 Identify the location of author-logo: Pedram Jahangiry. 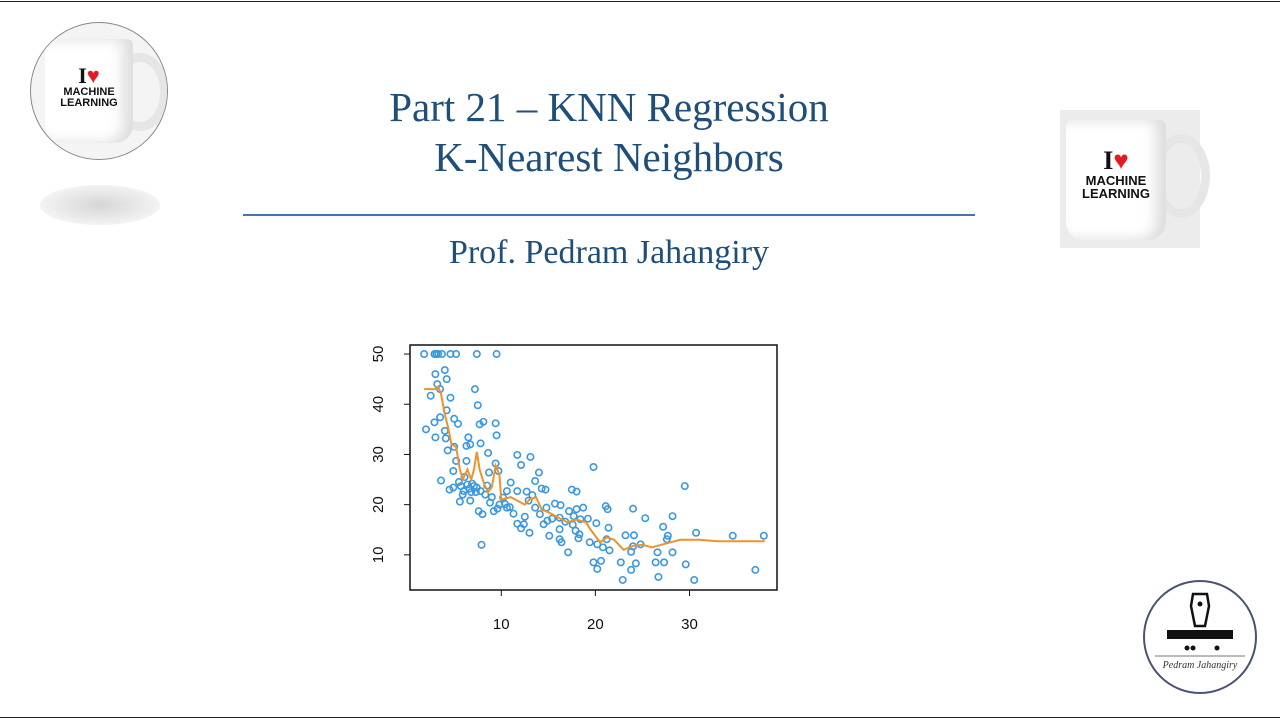
(1200, 637).